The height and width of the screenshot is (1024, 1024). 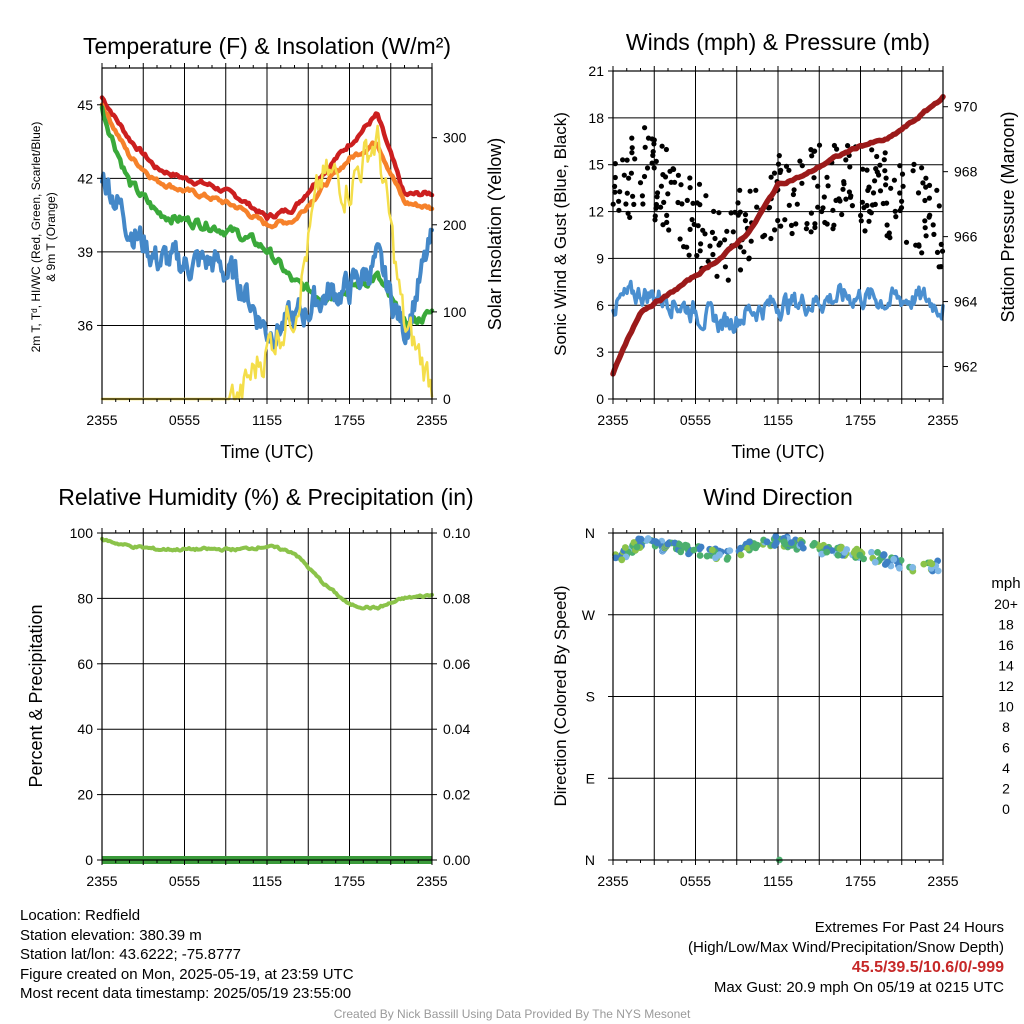 What do you see at coordinates (184, 881) in the screenshot?
I see `rh-xtick-label: 0555` at bounding box center [184, 881].